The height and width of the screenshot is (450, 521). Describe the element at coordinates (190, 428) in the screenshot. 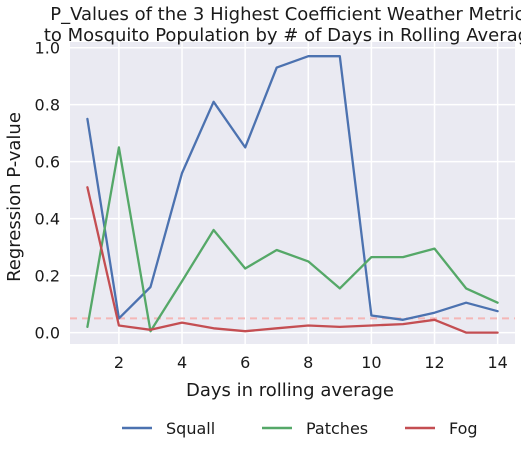

I see `legend-label-squall: Squall` at that location.